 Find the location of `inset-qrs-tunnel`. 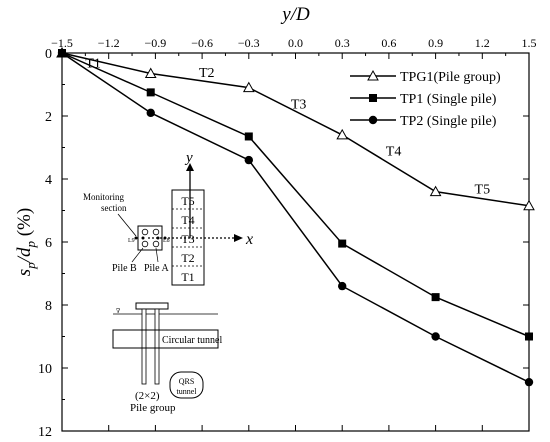

inset-qrs-tunnel is located at coordinates (186, 385).